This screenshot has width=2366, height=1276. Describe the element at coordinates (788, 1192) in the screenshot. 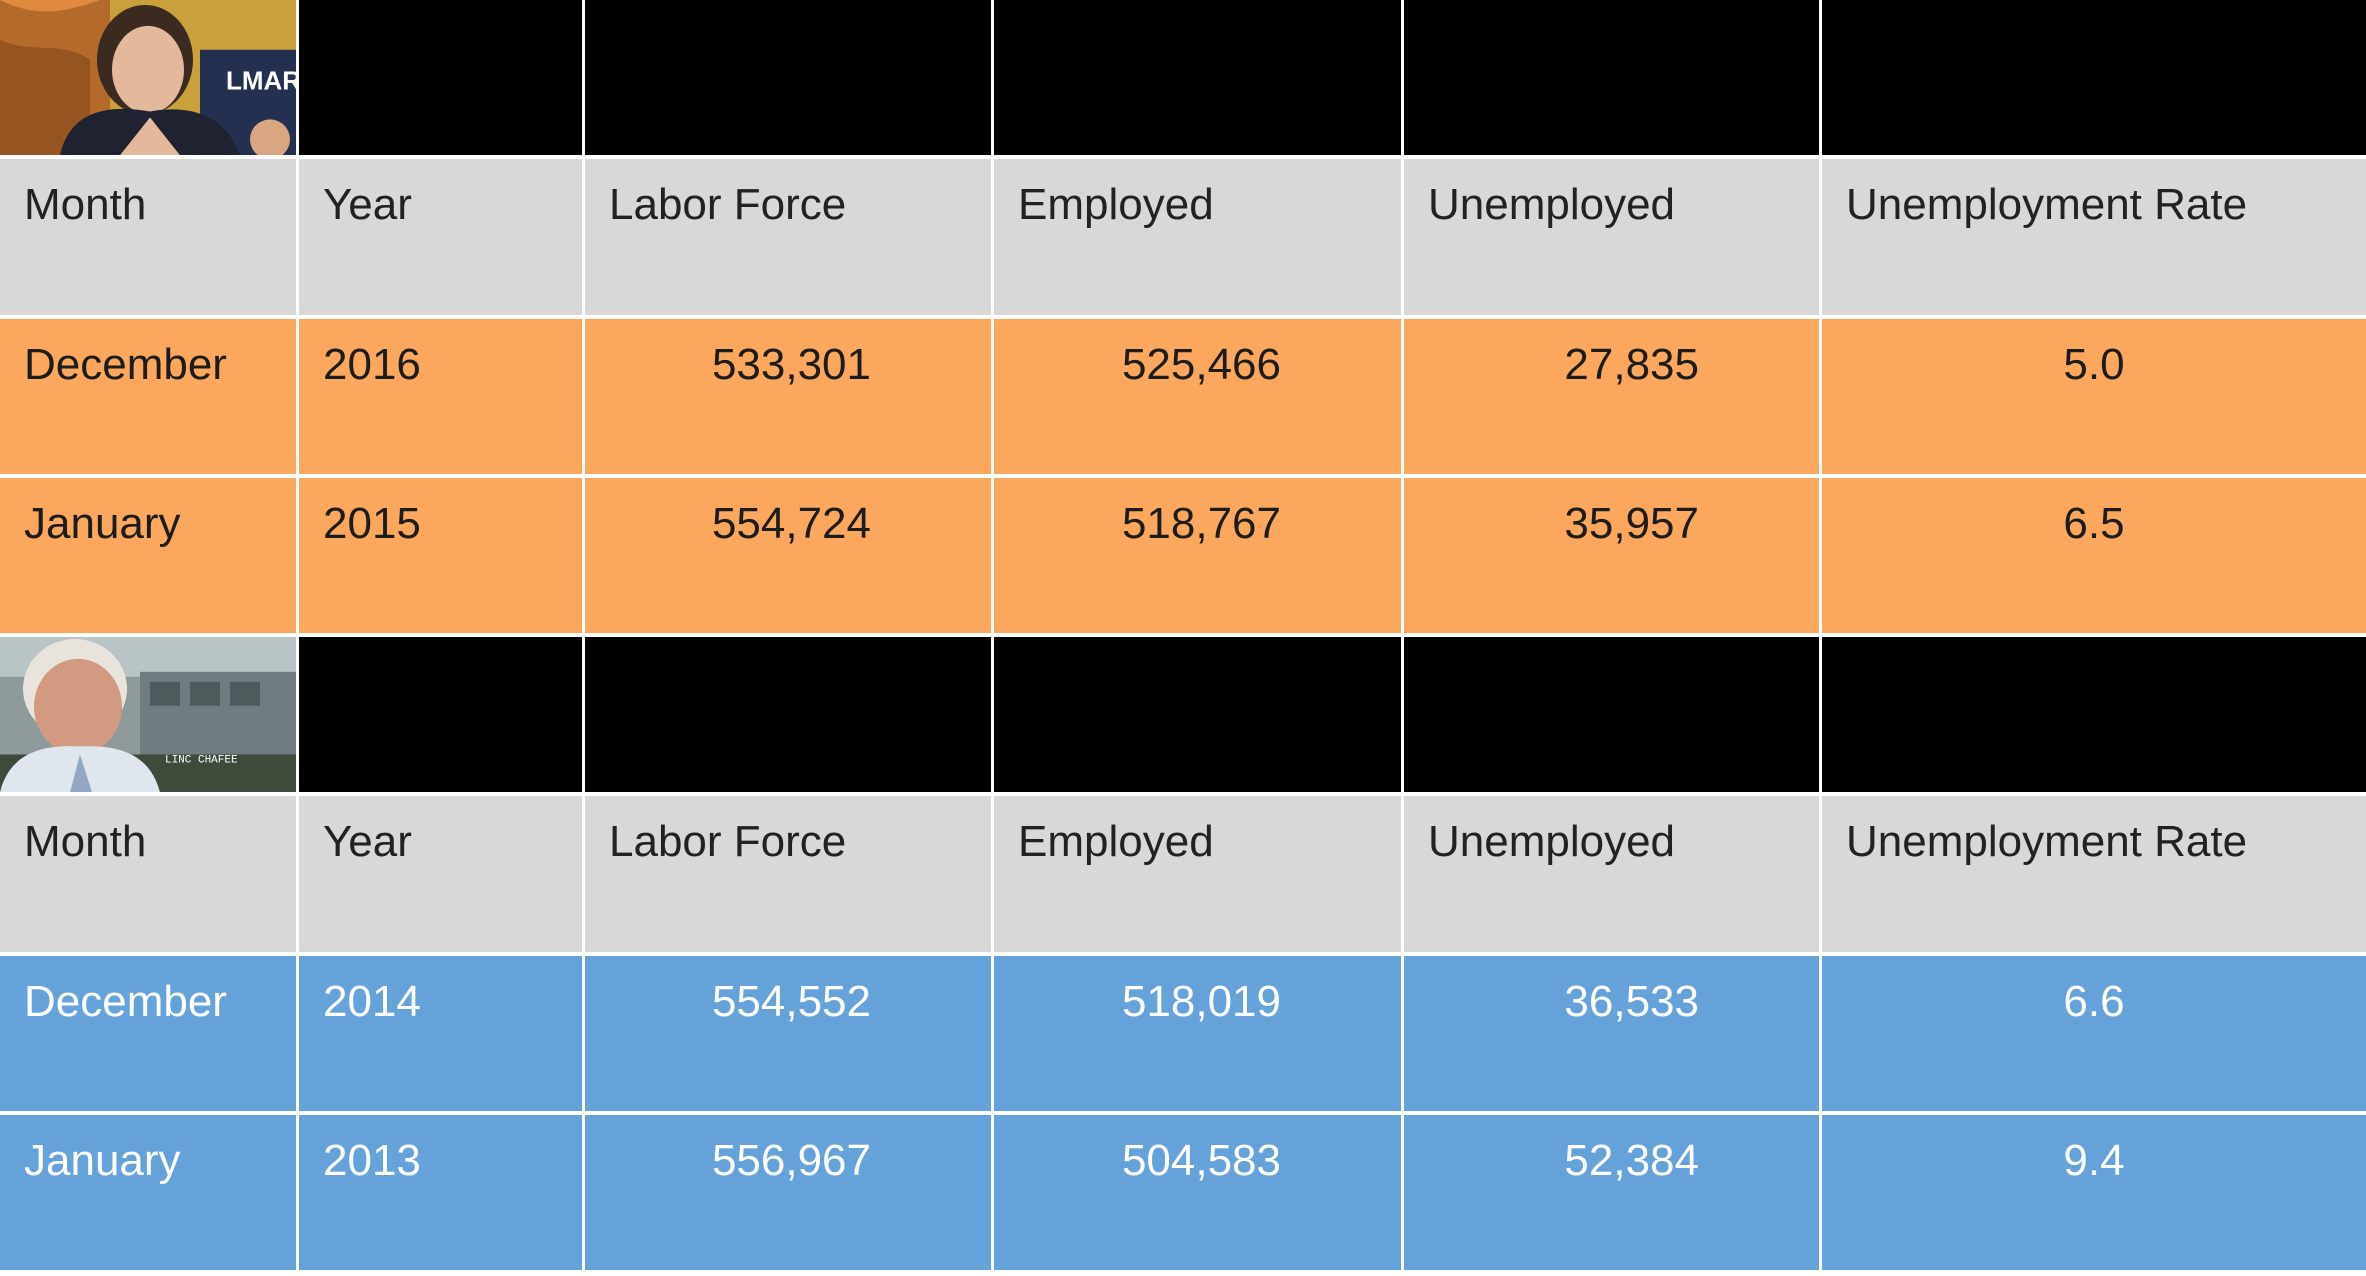

I see `cell-labor-force: 556,967` at that location.